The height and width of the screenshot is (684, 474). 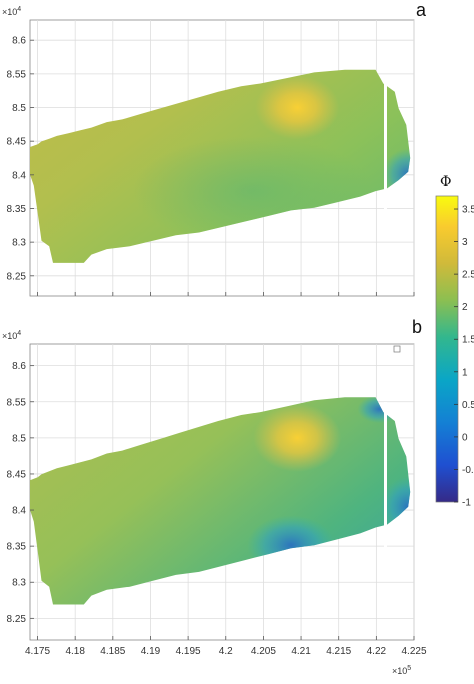 What do you see at coordinates (468, 210) in the screenshot?
I see `colorbar-tick-label: 3.5` at bounding box center [468, 210].